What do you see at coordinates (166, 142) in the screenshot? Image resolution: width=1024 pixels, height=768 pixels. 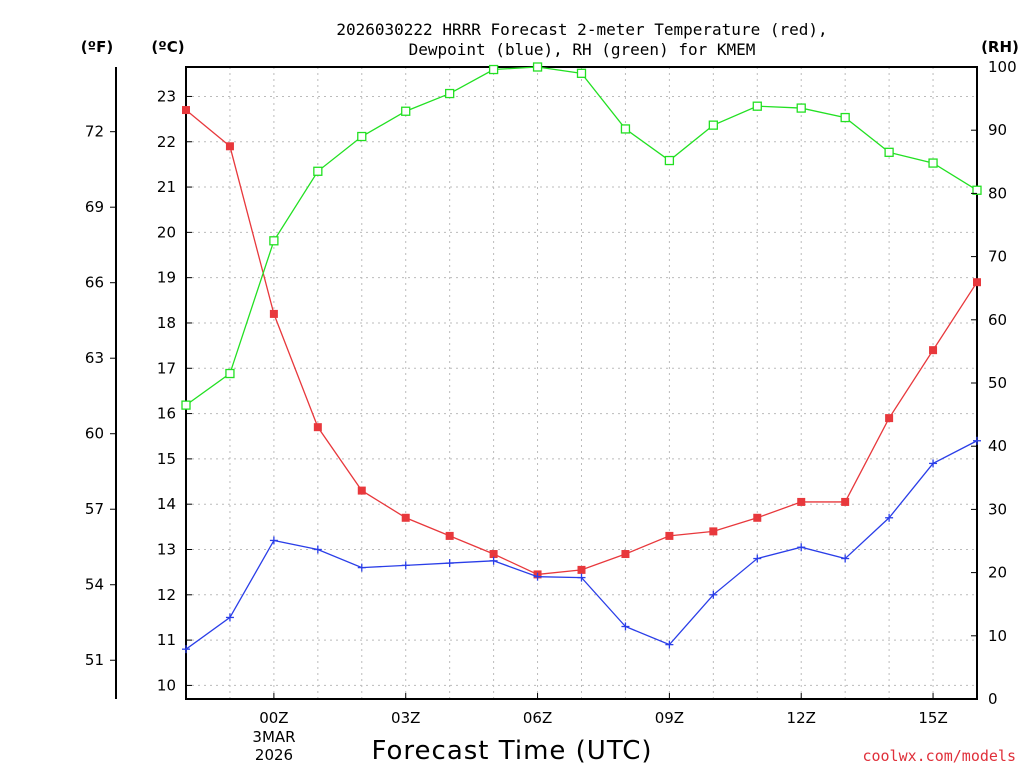 I see `celsius-tick-label: 22` at bounding box center [166, 142].